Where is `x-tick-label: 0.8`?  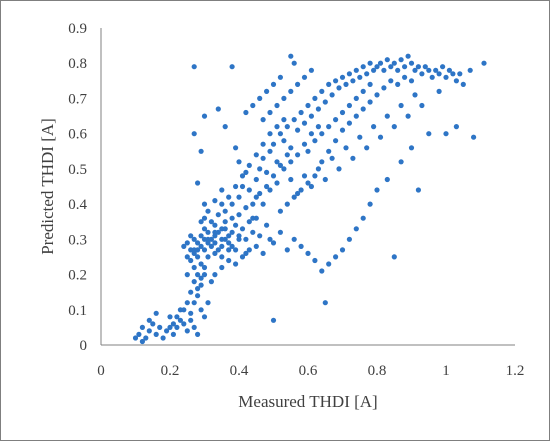
x-tick-label: 0.8 is located at coordinates (377, 371).